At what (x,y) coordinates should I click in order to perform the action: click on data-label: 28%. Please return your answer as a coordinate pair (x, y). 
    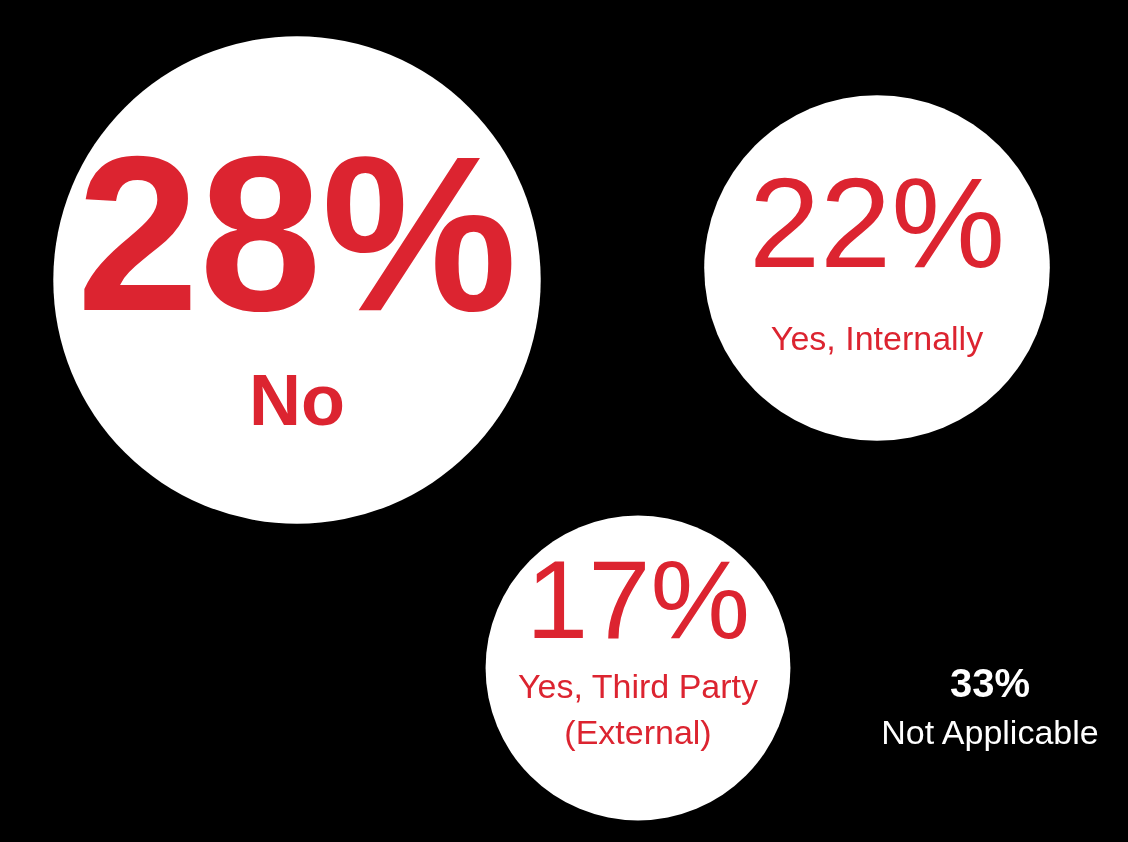
    Looking at the image, I should click on (297, 234).